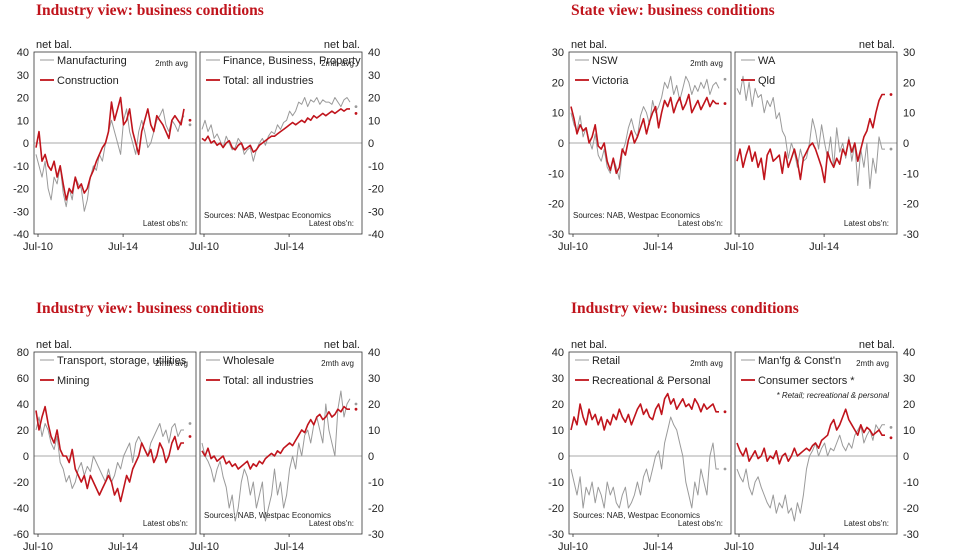  I want to click on chart-note: * Retail; recreational & personal, so click(832, 395).